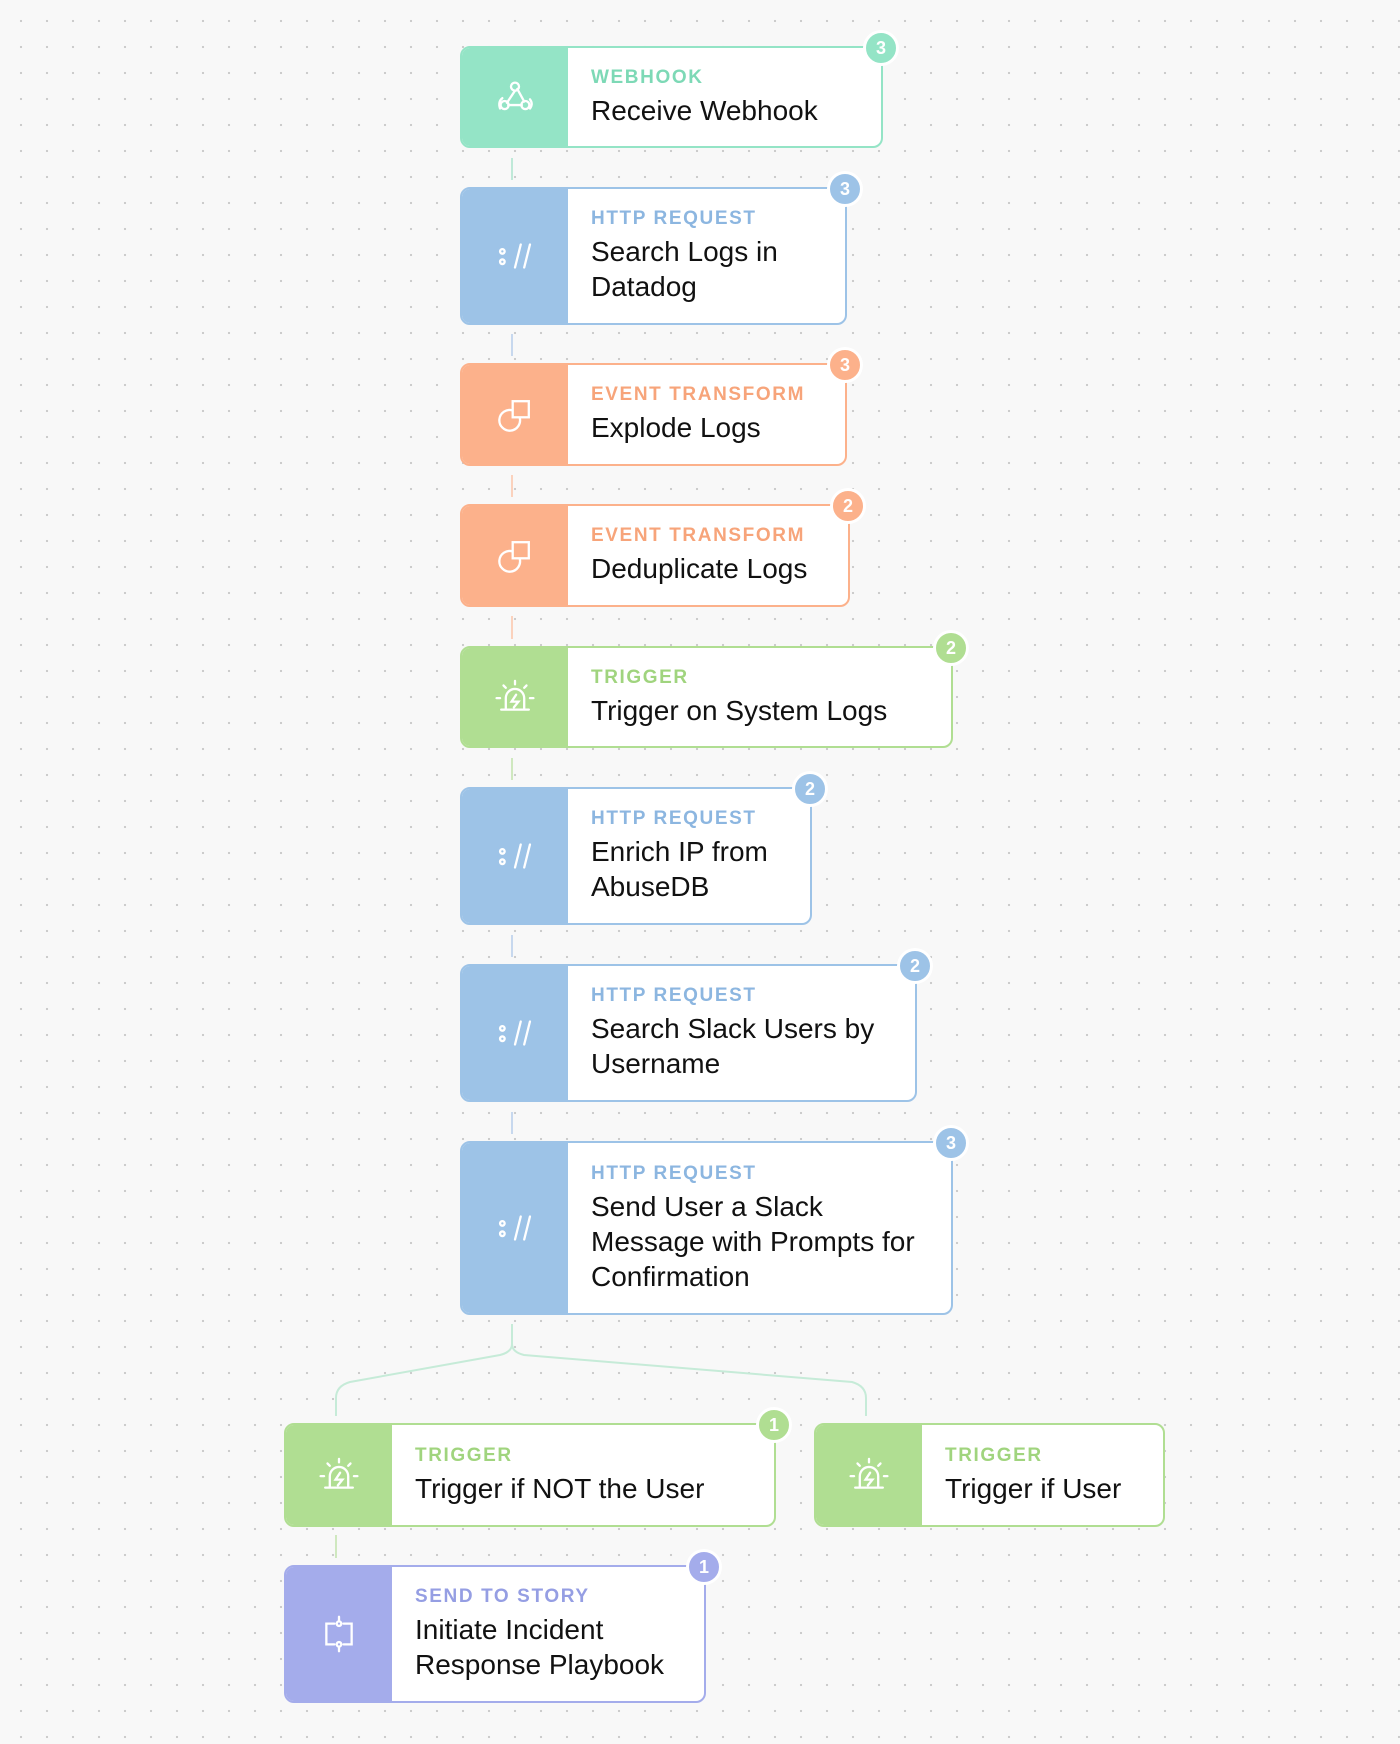 This screenshot has width=1400, height=1744. Describe the element at coordinates (538, 1467) in the screenshot. I see `node-trigger-not-user: TRIGGER Trigger if NOT the User 1` at that location.